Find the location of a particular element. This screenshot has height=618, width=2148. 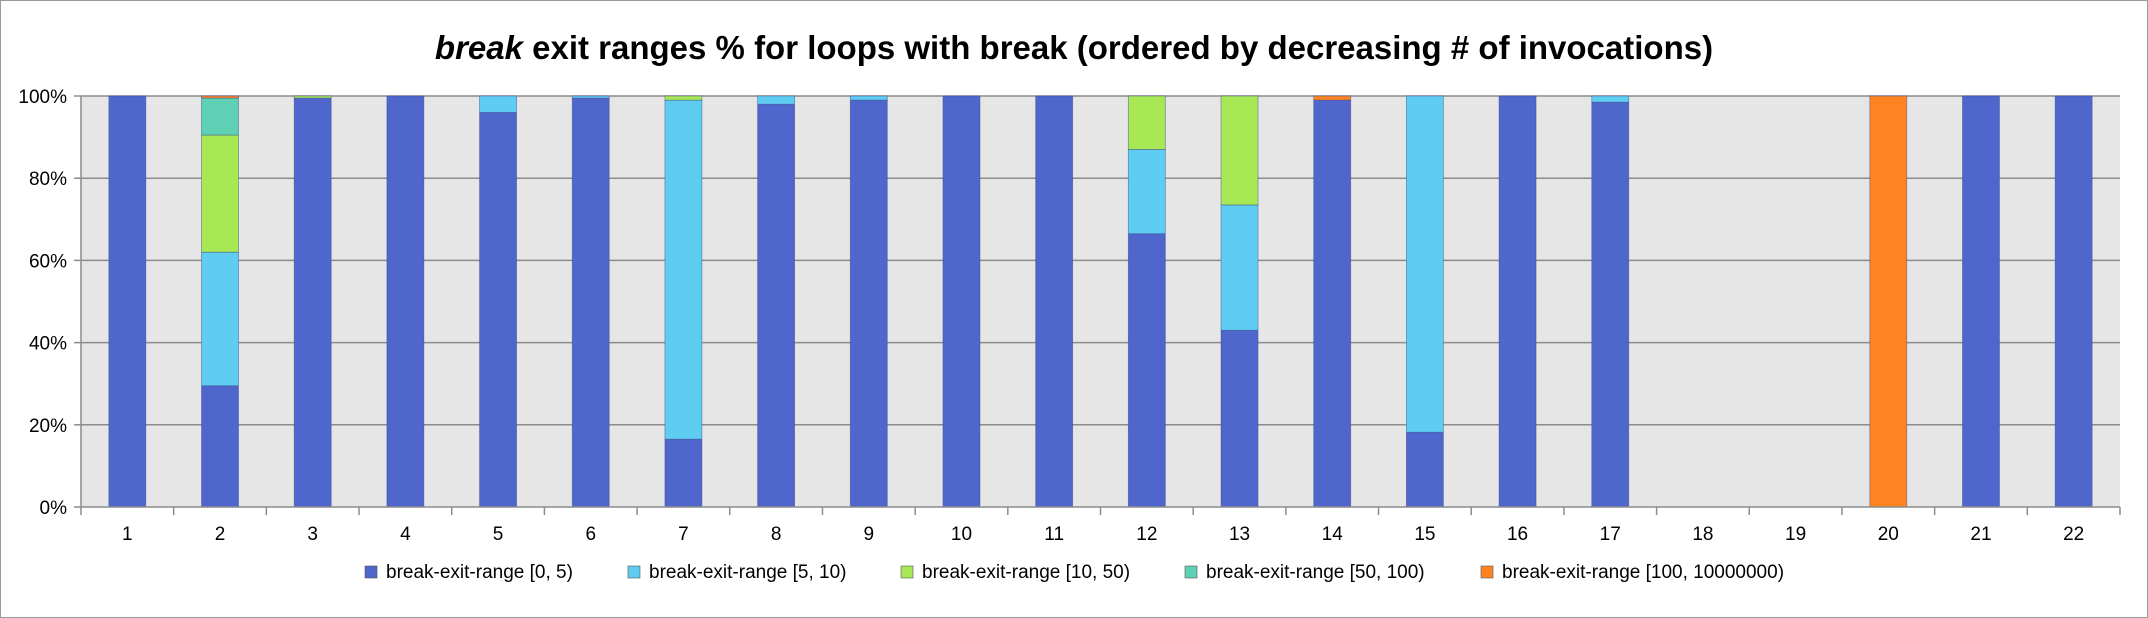

x-tick-label: 16 is located at coordinates (1517, 534).